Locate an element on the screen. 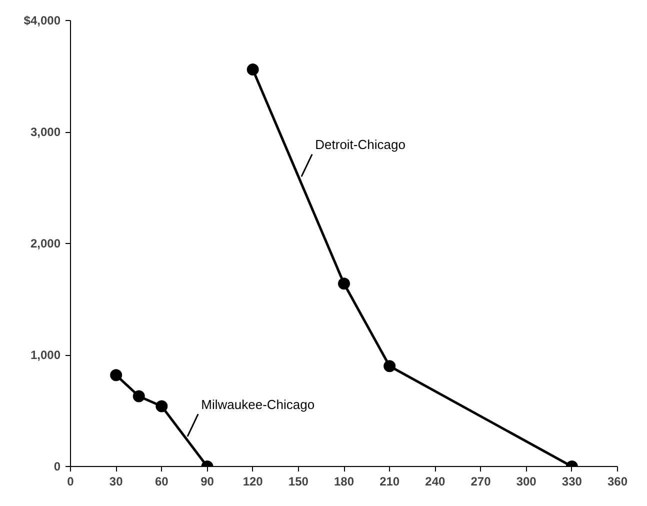 This screenshot has height=506, width=647. annotation: Milwaukee-Chicago is located at coordinates (258, 404).